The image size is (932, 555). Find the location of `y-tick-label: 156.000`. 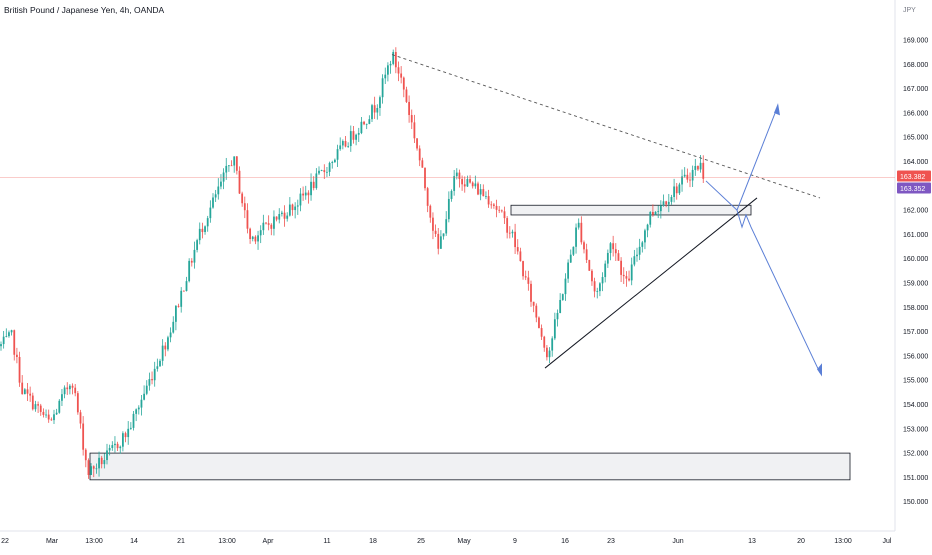

y-tick-label: 156.000 is located at coordinates (915, 356).